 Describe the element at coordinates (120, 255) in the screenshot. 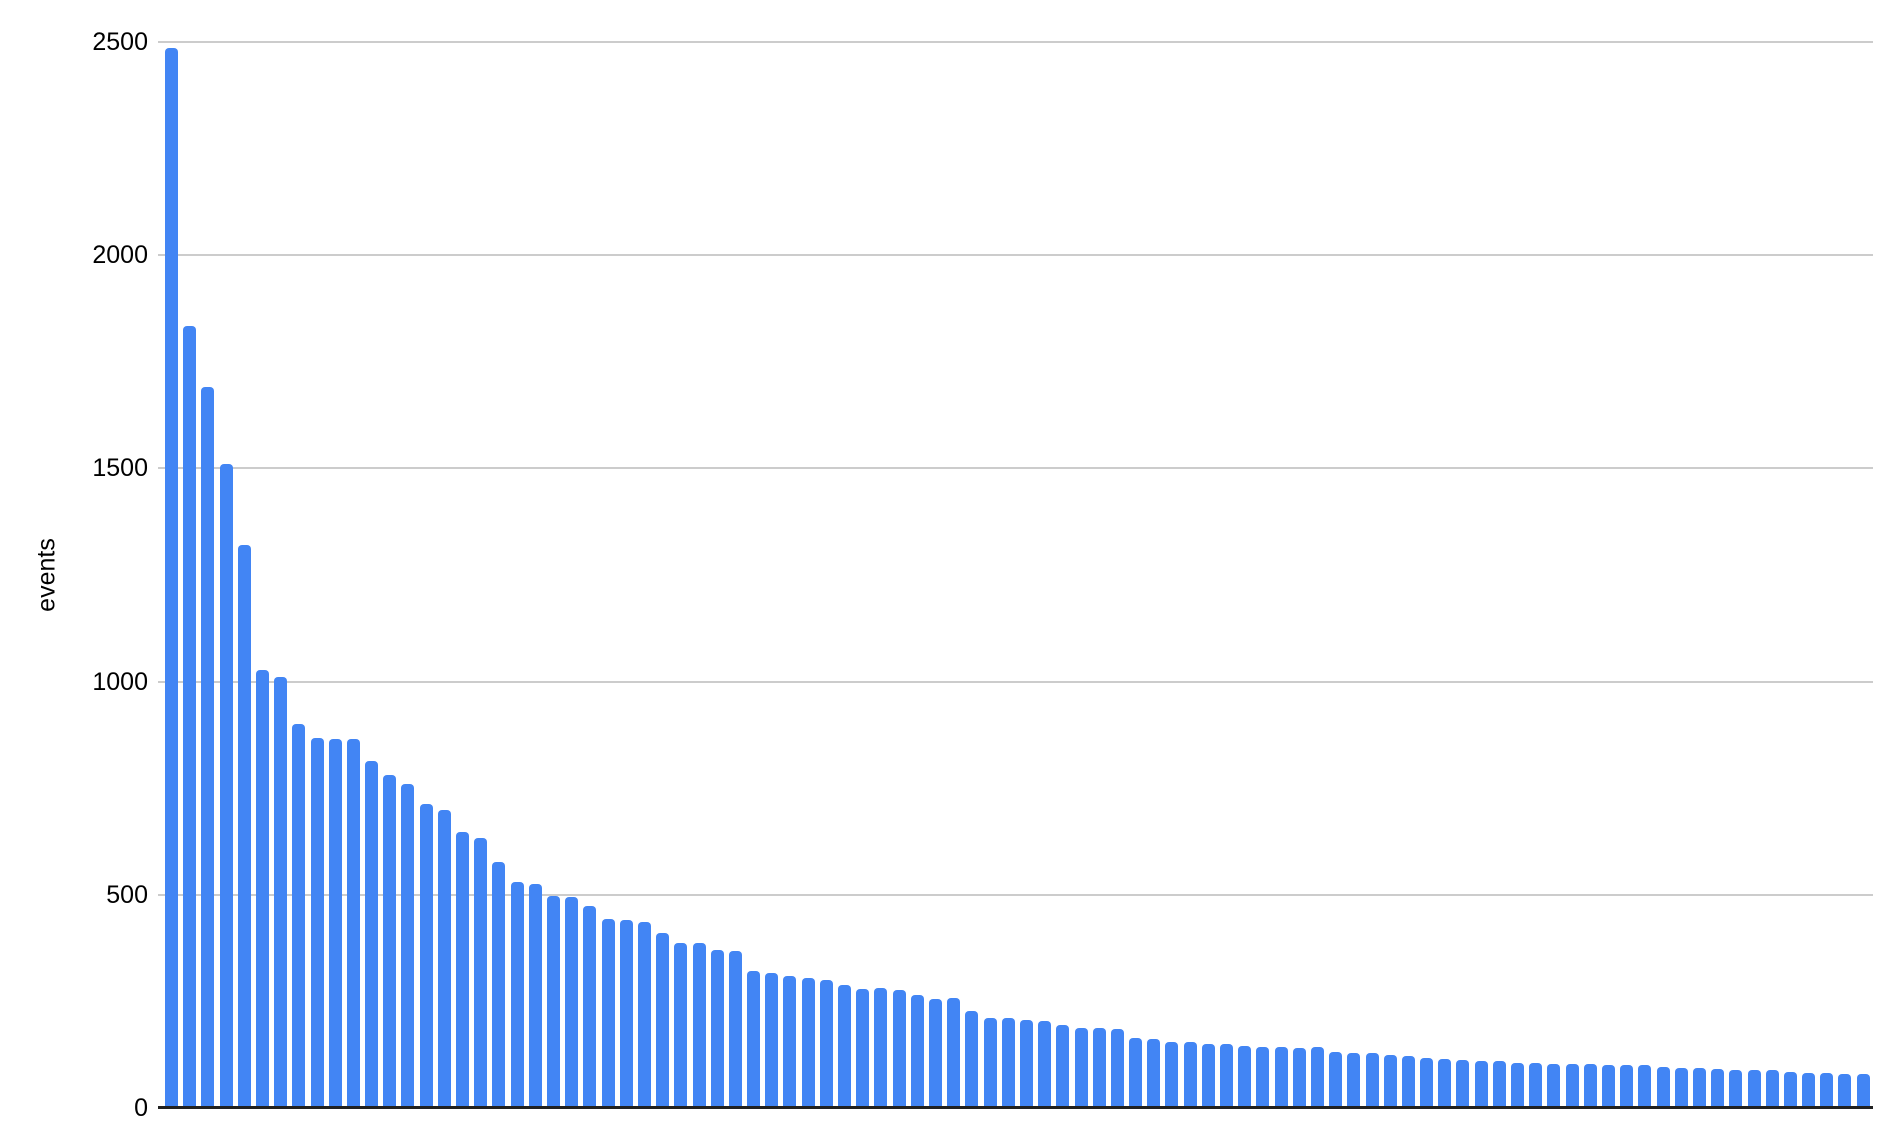

I see `y-tick-label-2000: 2000` at that location.